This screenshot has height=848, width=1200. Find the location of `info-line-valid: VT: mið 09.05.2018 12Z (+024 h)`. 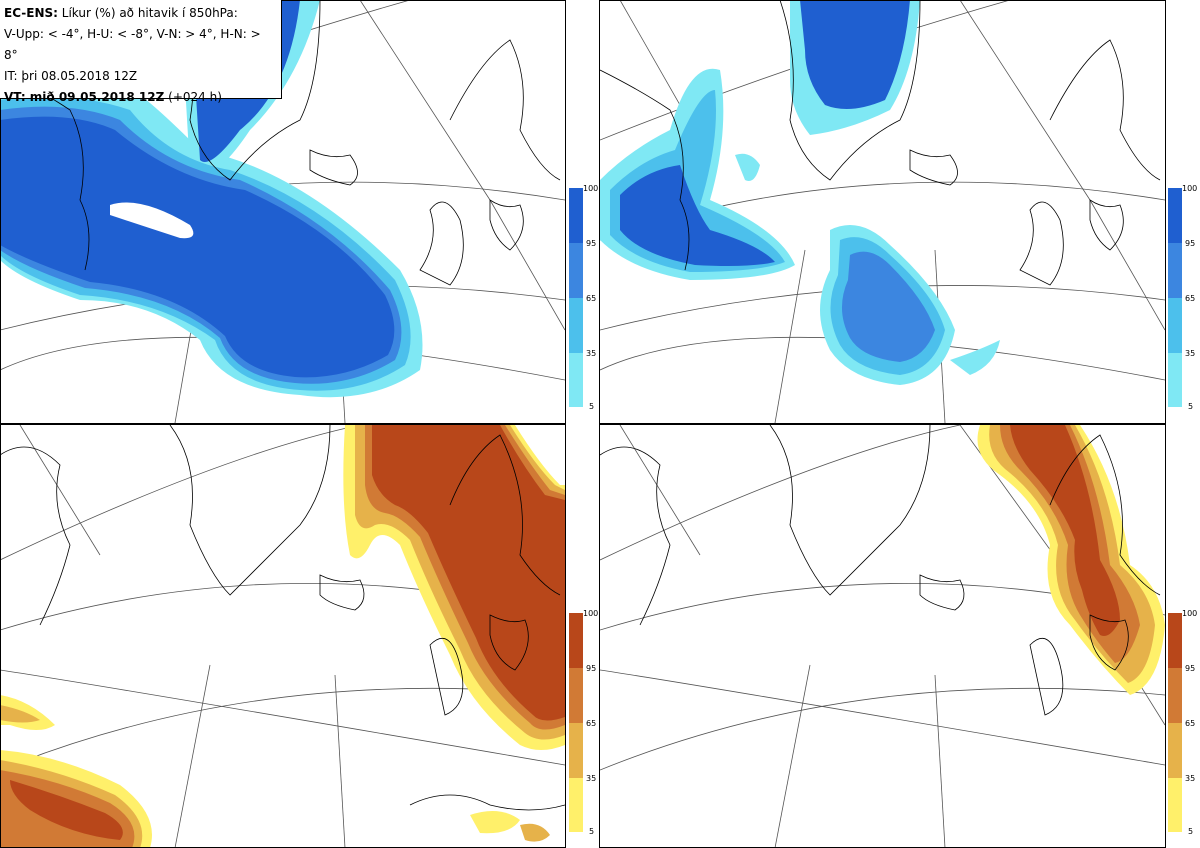

info-line-valid: VT: mið 09.05.2018 12Z (+024 h) is located at coordinates (140, 97).